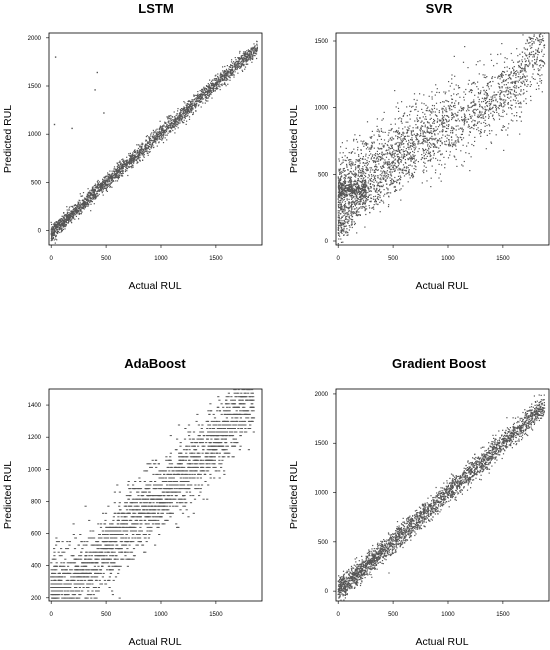 Image resolution: width=550 pixels, height=650 pixels. I want to click on x-tick-label: 0, so click(52, 259).